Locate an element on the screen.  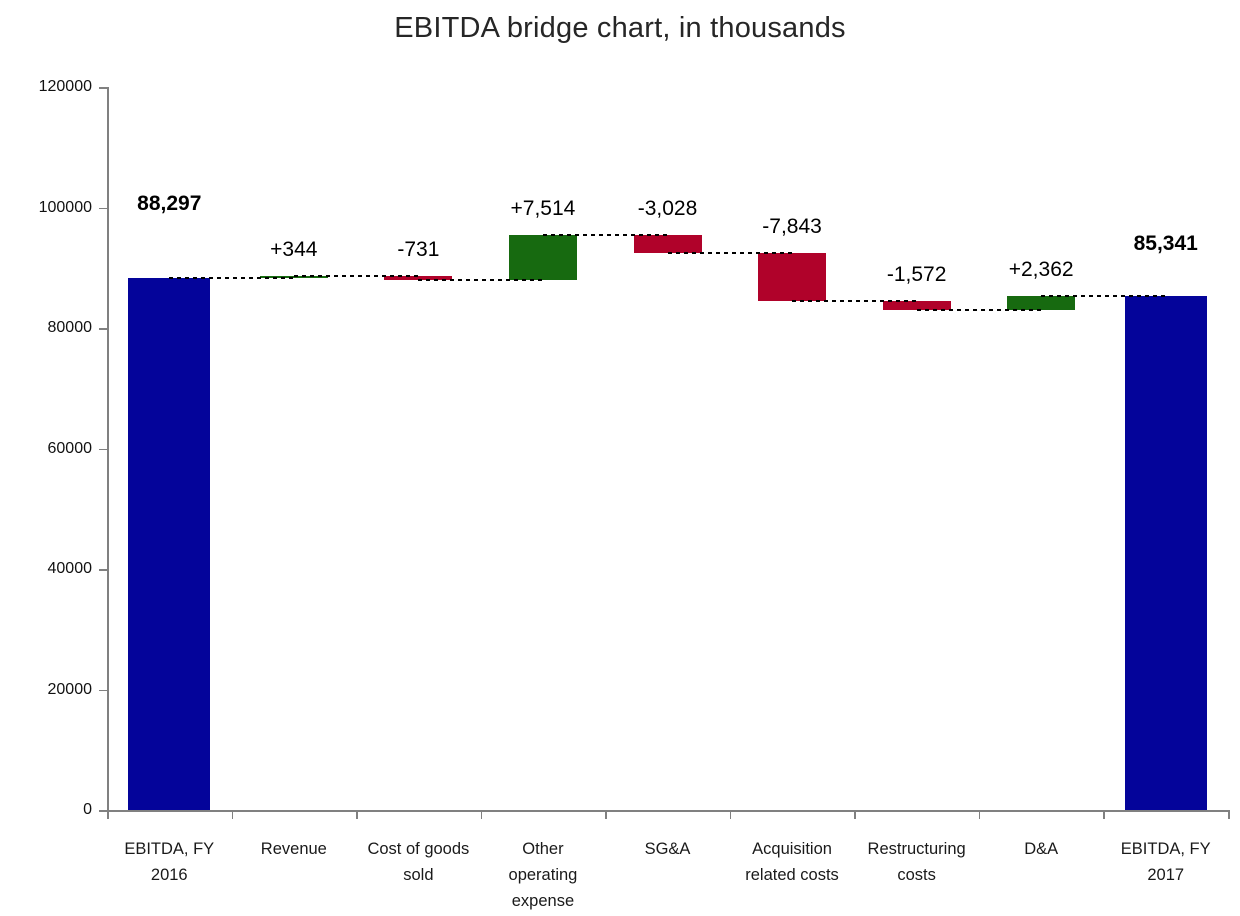
chart-title: EBITDA bridge chart, in thousands is located at coordinates (620, 28).